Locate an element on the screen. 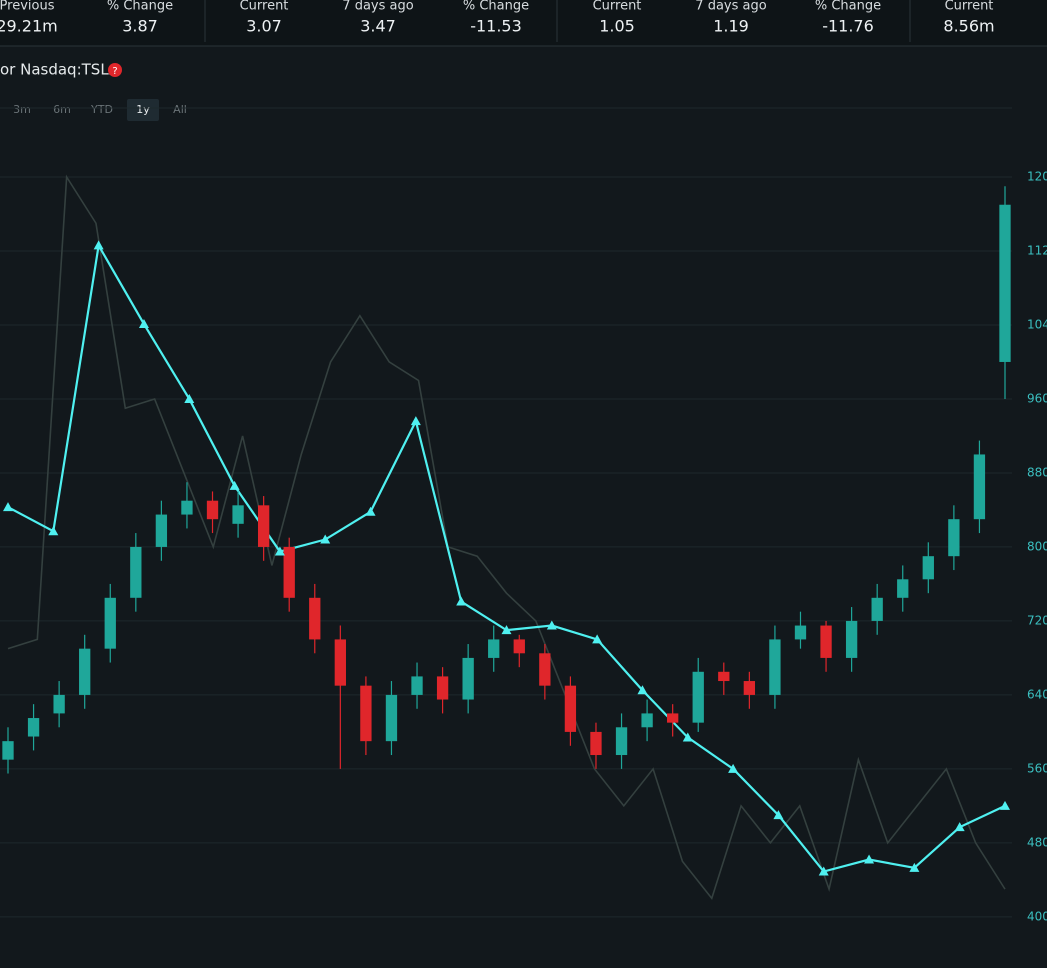 The image size is (1047, 968). y-tick-label: 640 is located at coordinates (1037, 694).